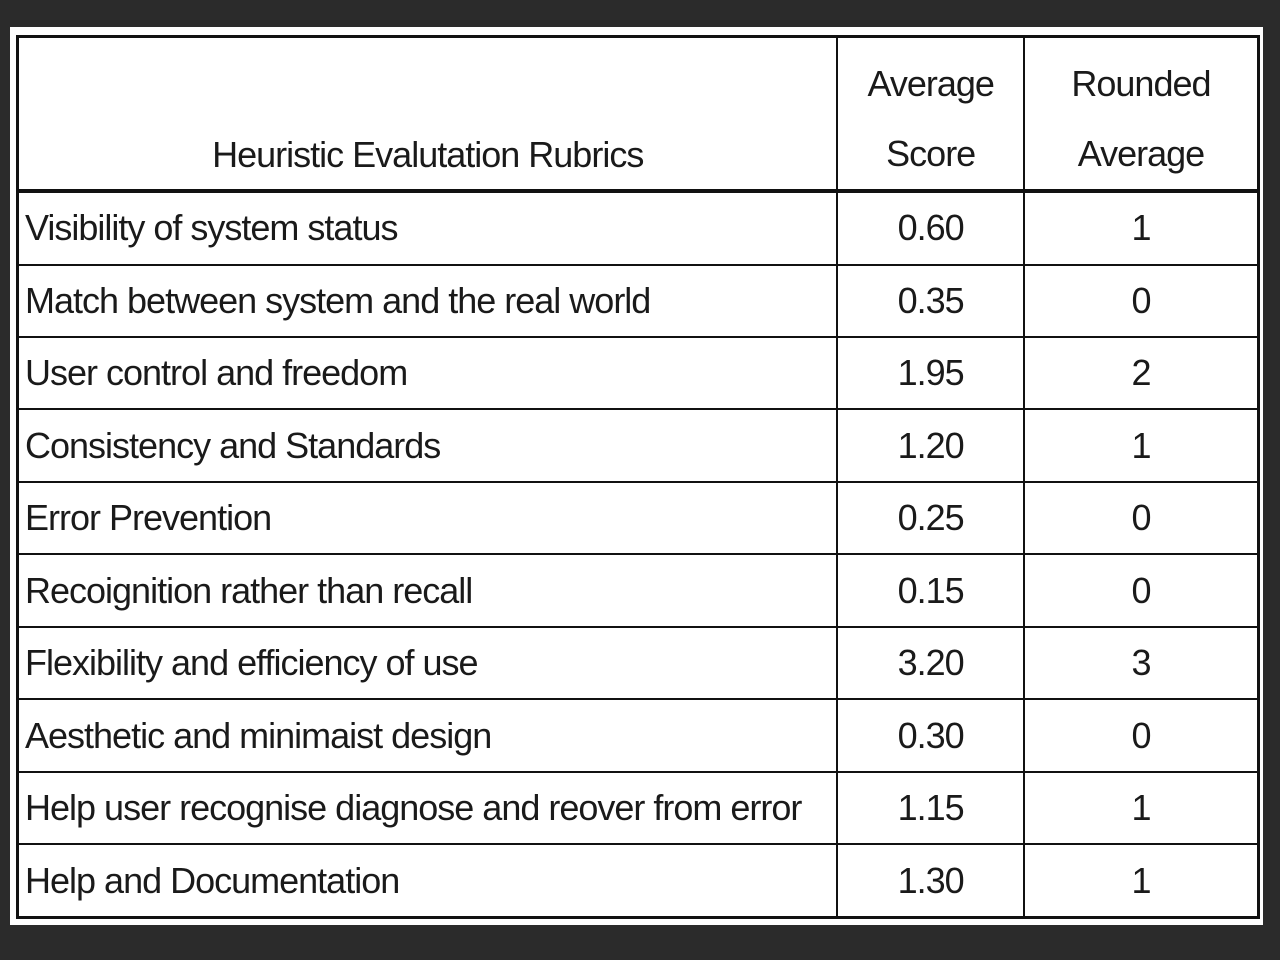 The image size is (1280, 960). I want to click on average-score-cell: 0.25, so click(930, 518).